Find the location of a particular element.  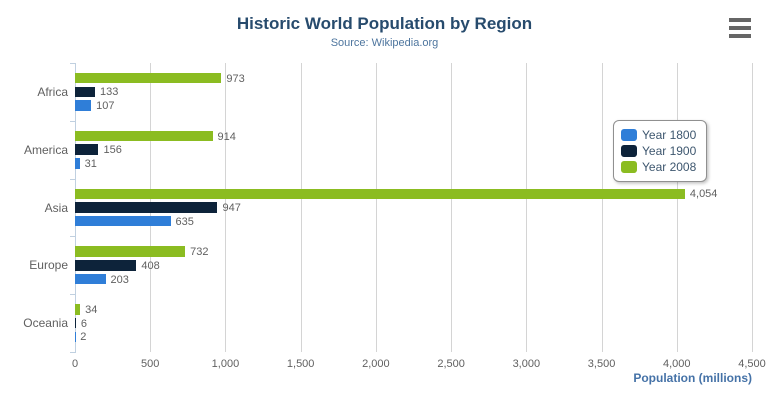

chart-title: Historic World Population by Region is located at coordinates (384, 23).